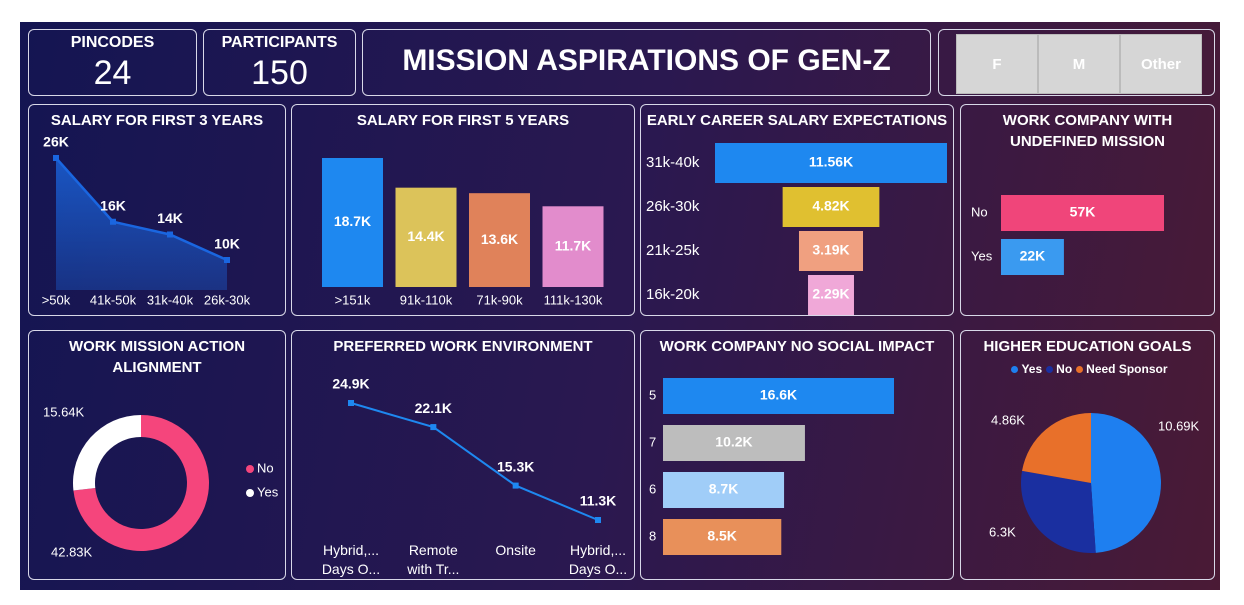 This screenshot has height=605, width=1244. Describe the element at coordinates (157, 357) in the screenshot. I see `chart-title: WORK MISSION ACTION ALIGNMENT` at that location.